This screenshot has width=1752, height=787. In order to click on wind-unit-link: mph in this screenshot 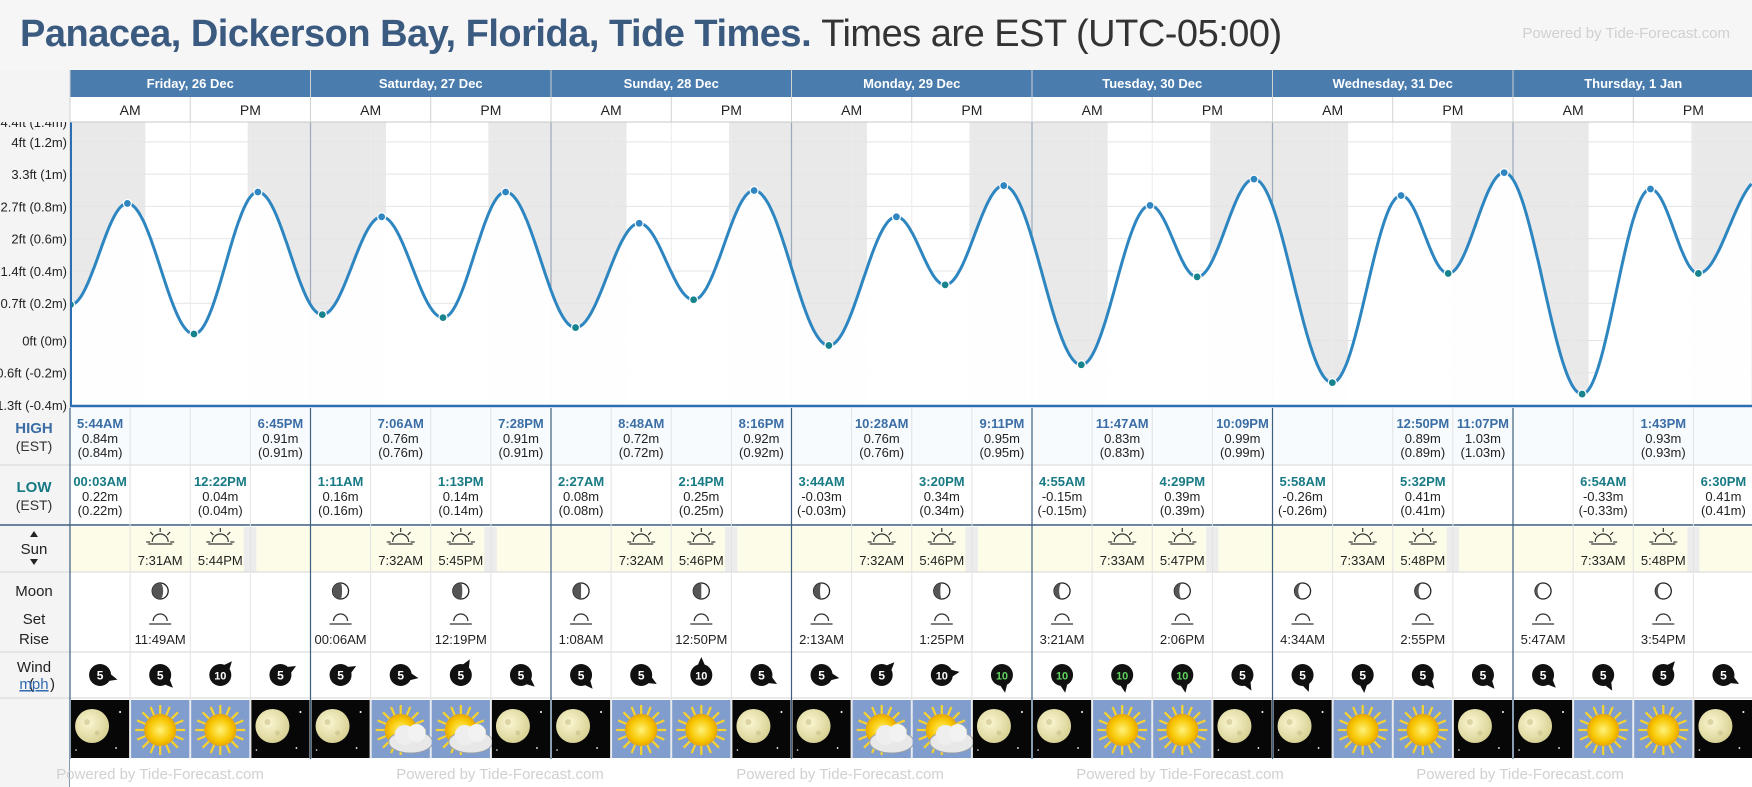, I will do `click(33, 684)`.